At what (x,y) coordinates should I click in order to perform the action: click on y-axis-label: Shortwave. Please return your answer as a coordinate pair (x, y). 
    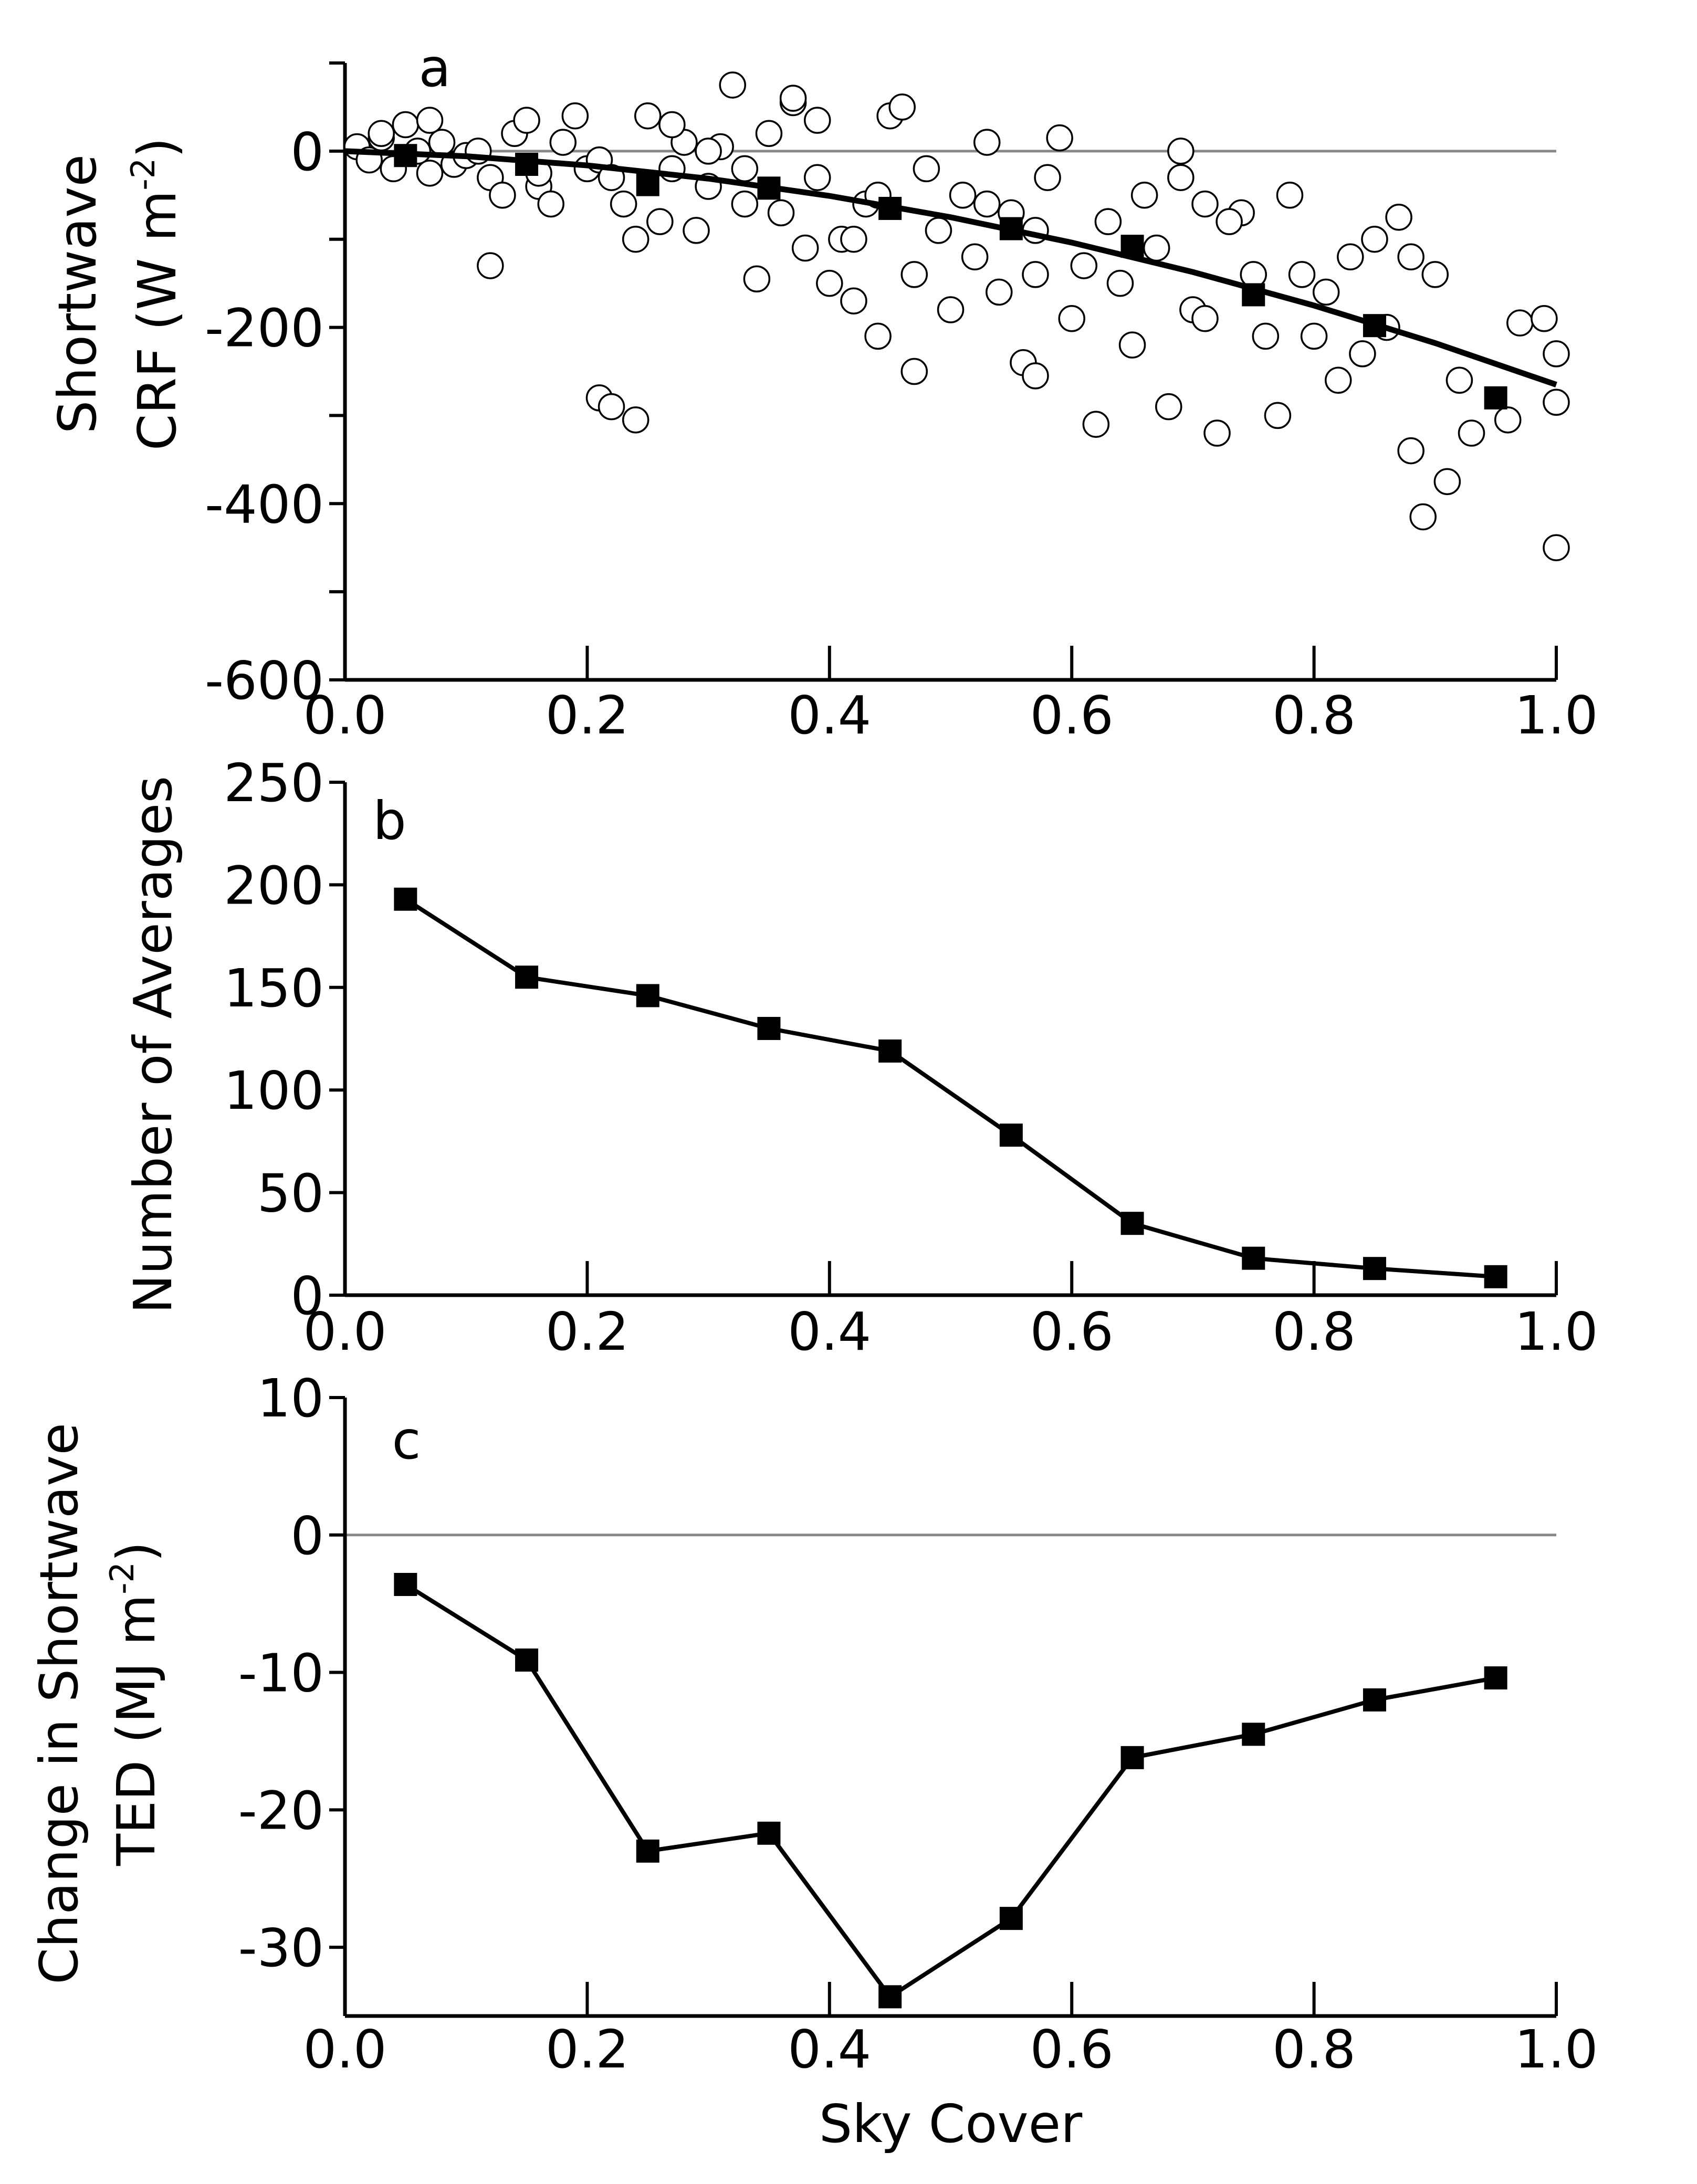
    Looking at the image, I should click on (77, 294).